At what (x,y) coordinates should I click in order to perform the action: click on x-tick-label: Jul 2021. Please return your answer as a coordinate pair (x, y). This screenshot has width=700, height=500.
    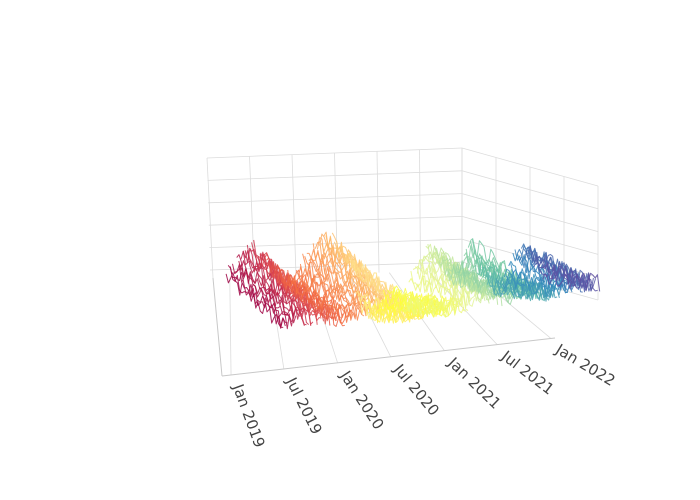
    Looking at the image, I should click on (527, 372).